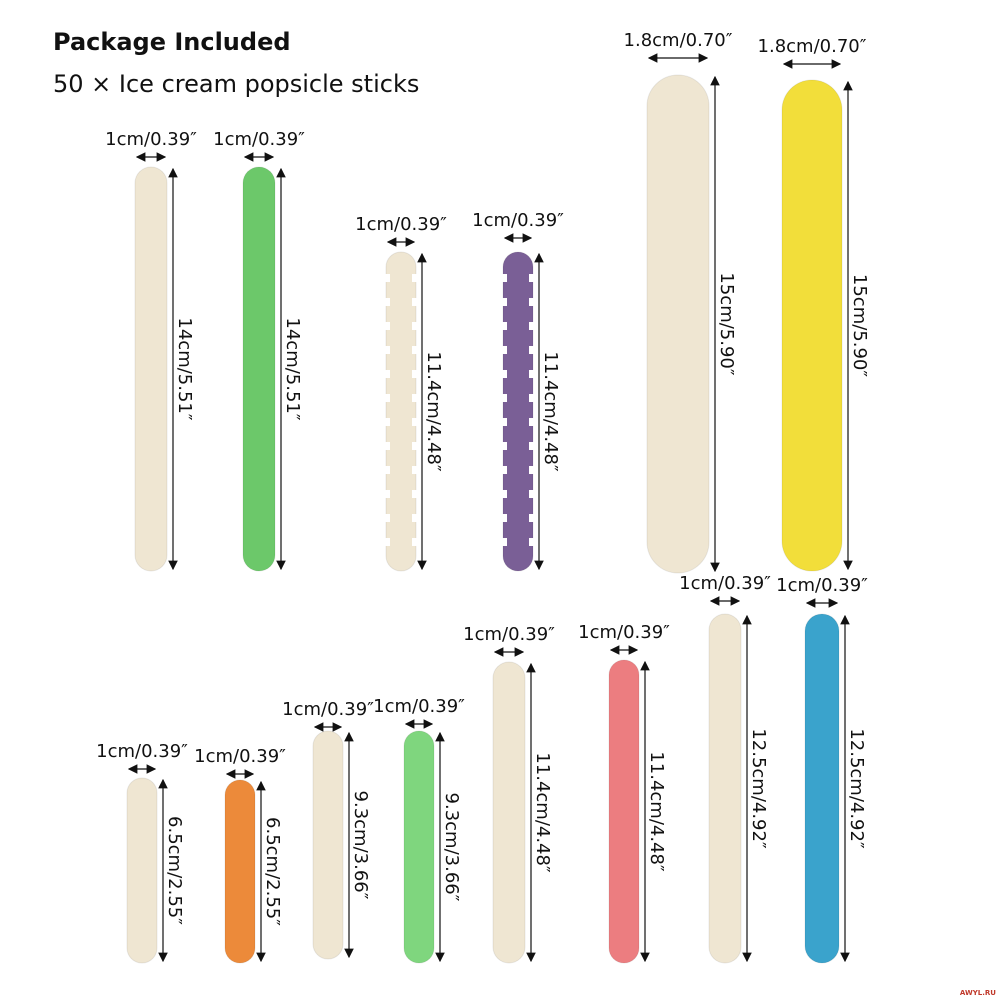  Describe the element at coordinates (172, 42) in the screenshot. I see `title: Package Included` at that location.